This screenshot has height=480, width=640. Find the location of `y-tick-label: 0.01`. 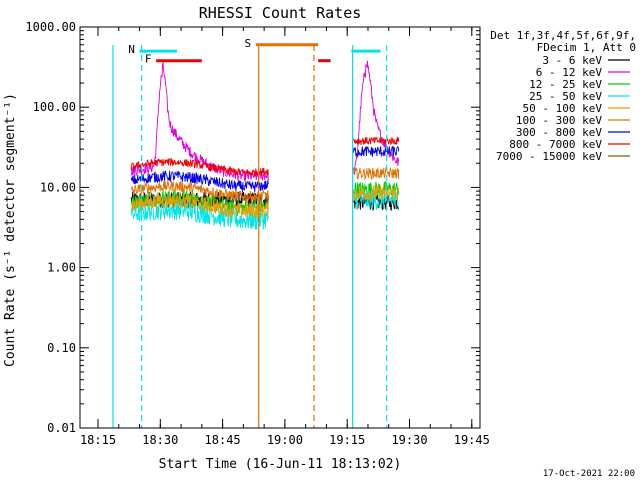

y-tick-label: 0.01 is located at coordinates (61, 428).